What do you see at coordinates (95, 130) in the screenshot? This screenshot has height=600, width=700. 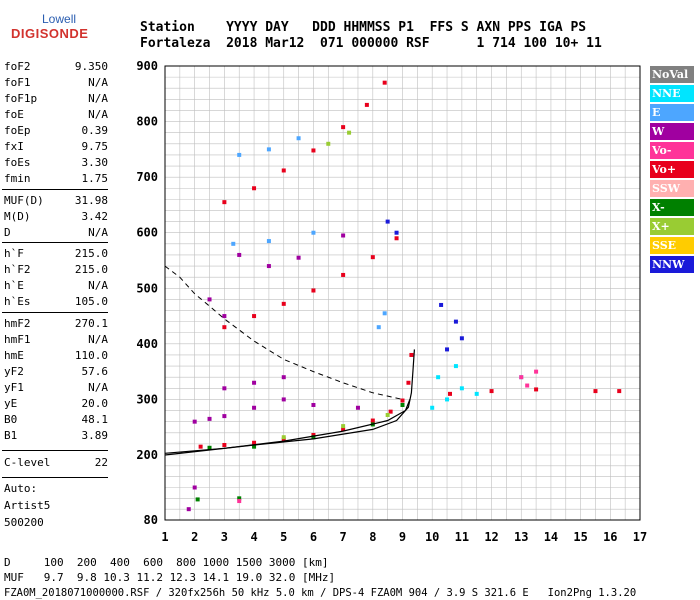 I see `param-value: 0.39` at bounding box center [95, 130].